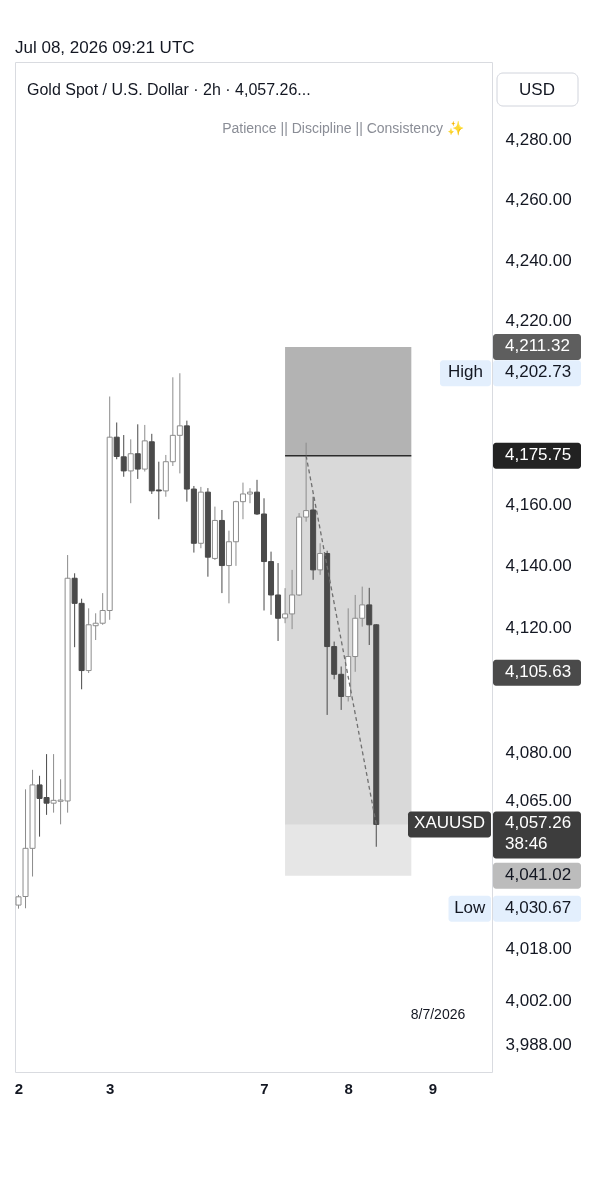 This screenshot has width=602, height=1199. I want to click on text: 4,041.02, so click(538, 874).